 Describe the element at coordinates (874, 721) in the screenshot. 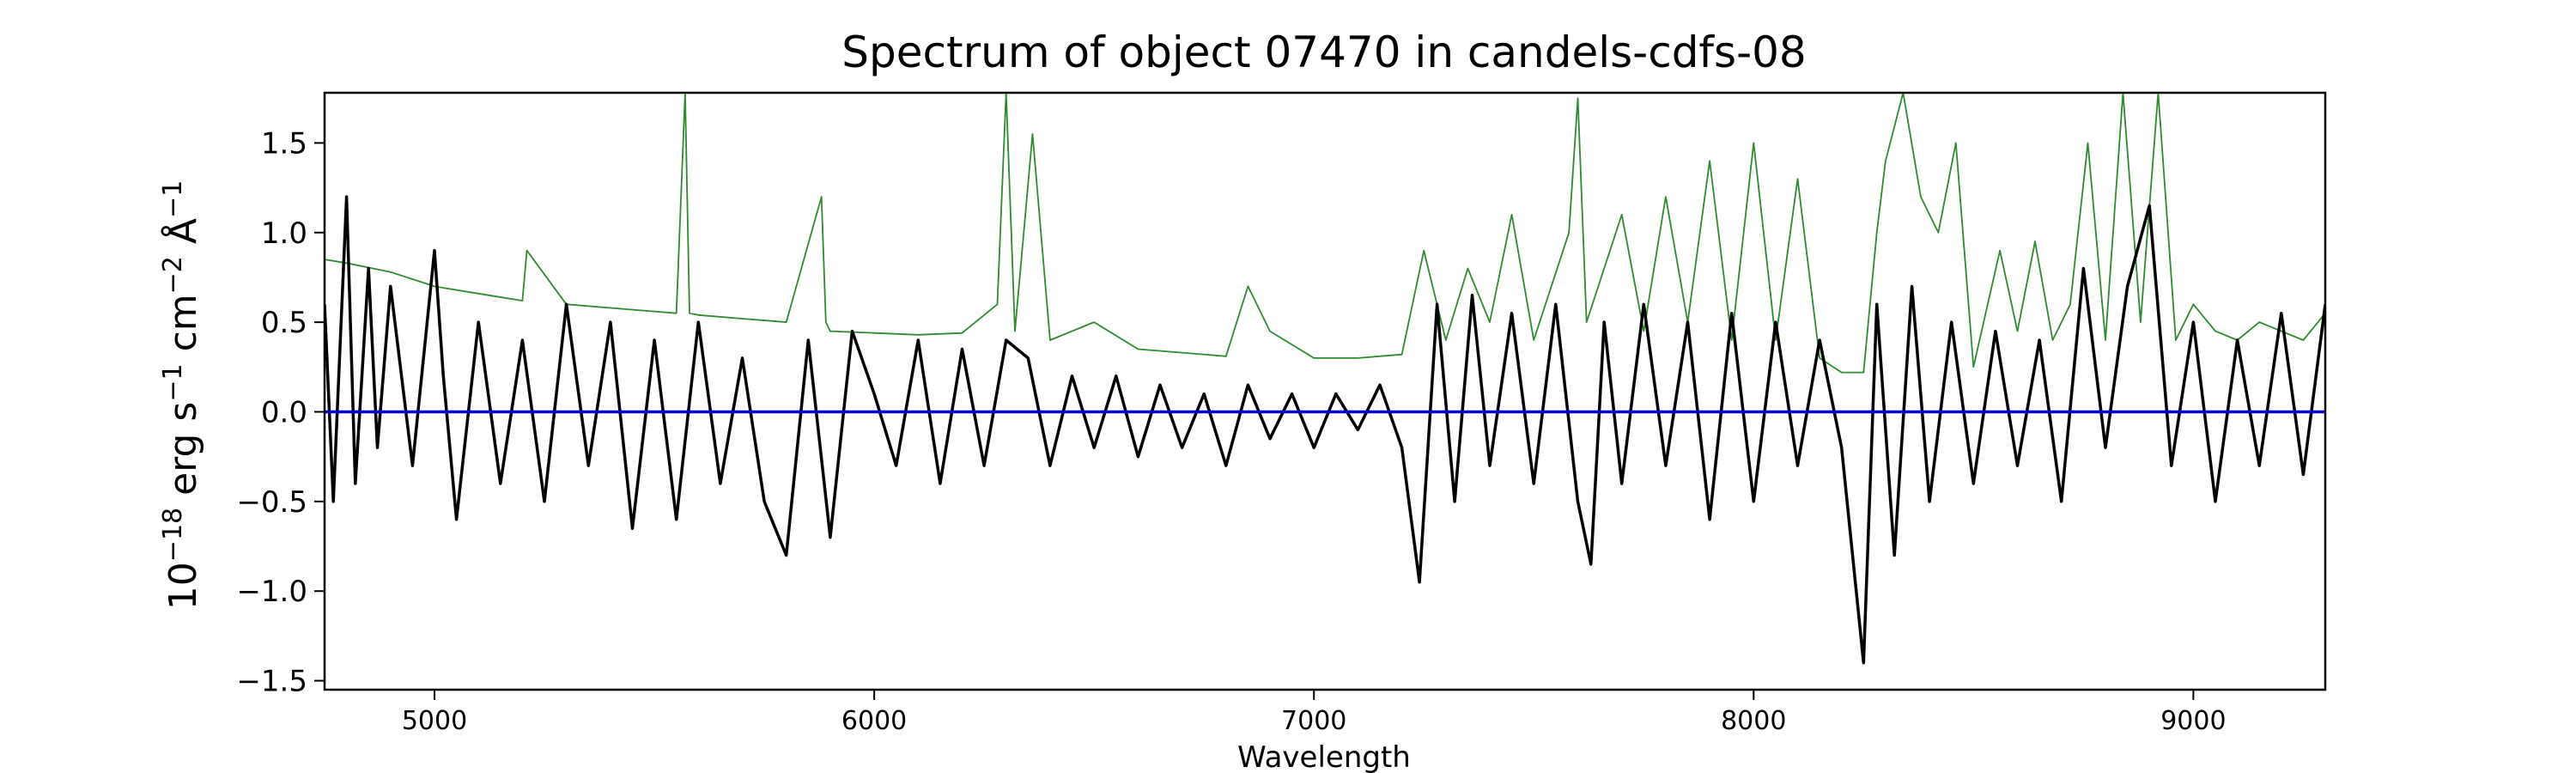

I see `x-tick-label: 6000` at that location.